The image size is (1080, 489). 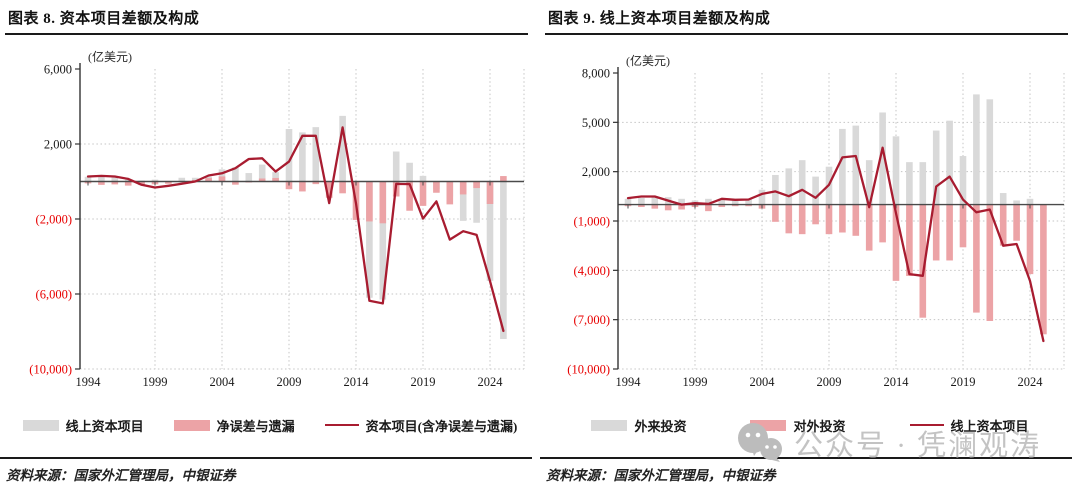 I want to click on svg-text: 6,000, so click(x=58, y=70).